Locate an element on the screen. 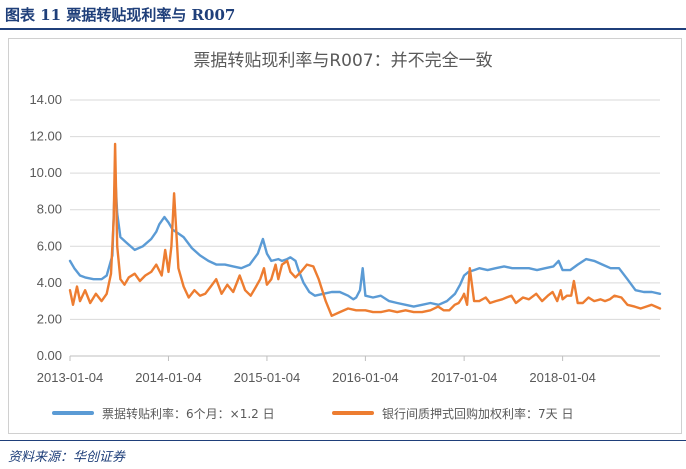 The height and width of the screenshot is (469, 686). legend-swatch-orange is located at coordinates (353, 413).